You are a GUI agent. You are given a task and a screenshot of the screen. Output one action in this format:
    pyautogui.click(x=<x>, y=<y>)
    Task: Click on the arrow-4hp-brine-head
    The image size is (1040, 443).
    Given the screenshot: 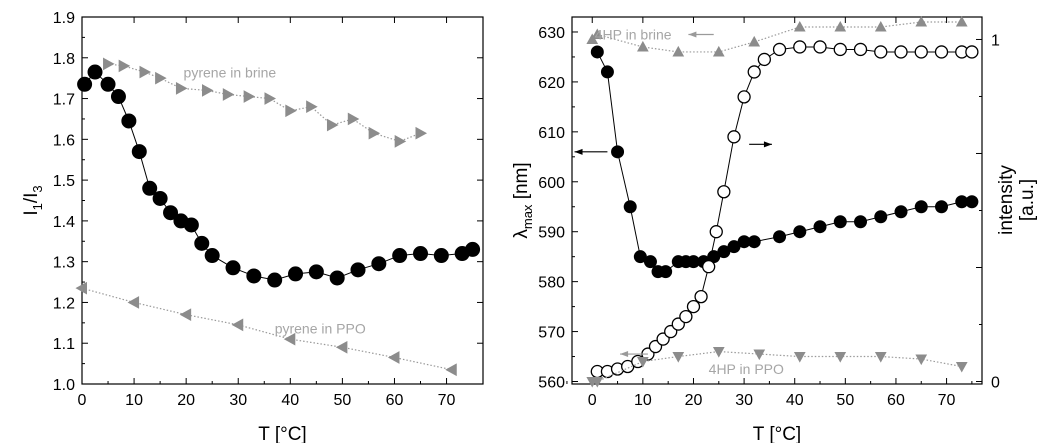 What is the action you would take?
    pyautogui.click(x=692, y=34)
    